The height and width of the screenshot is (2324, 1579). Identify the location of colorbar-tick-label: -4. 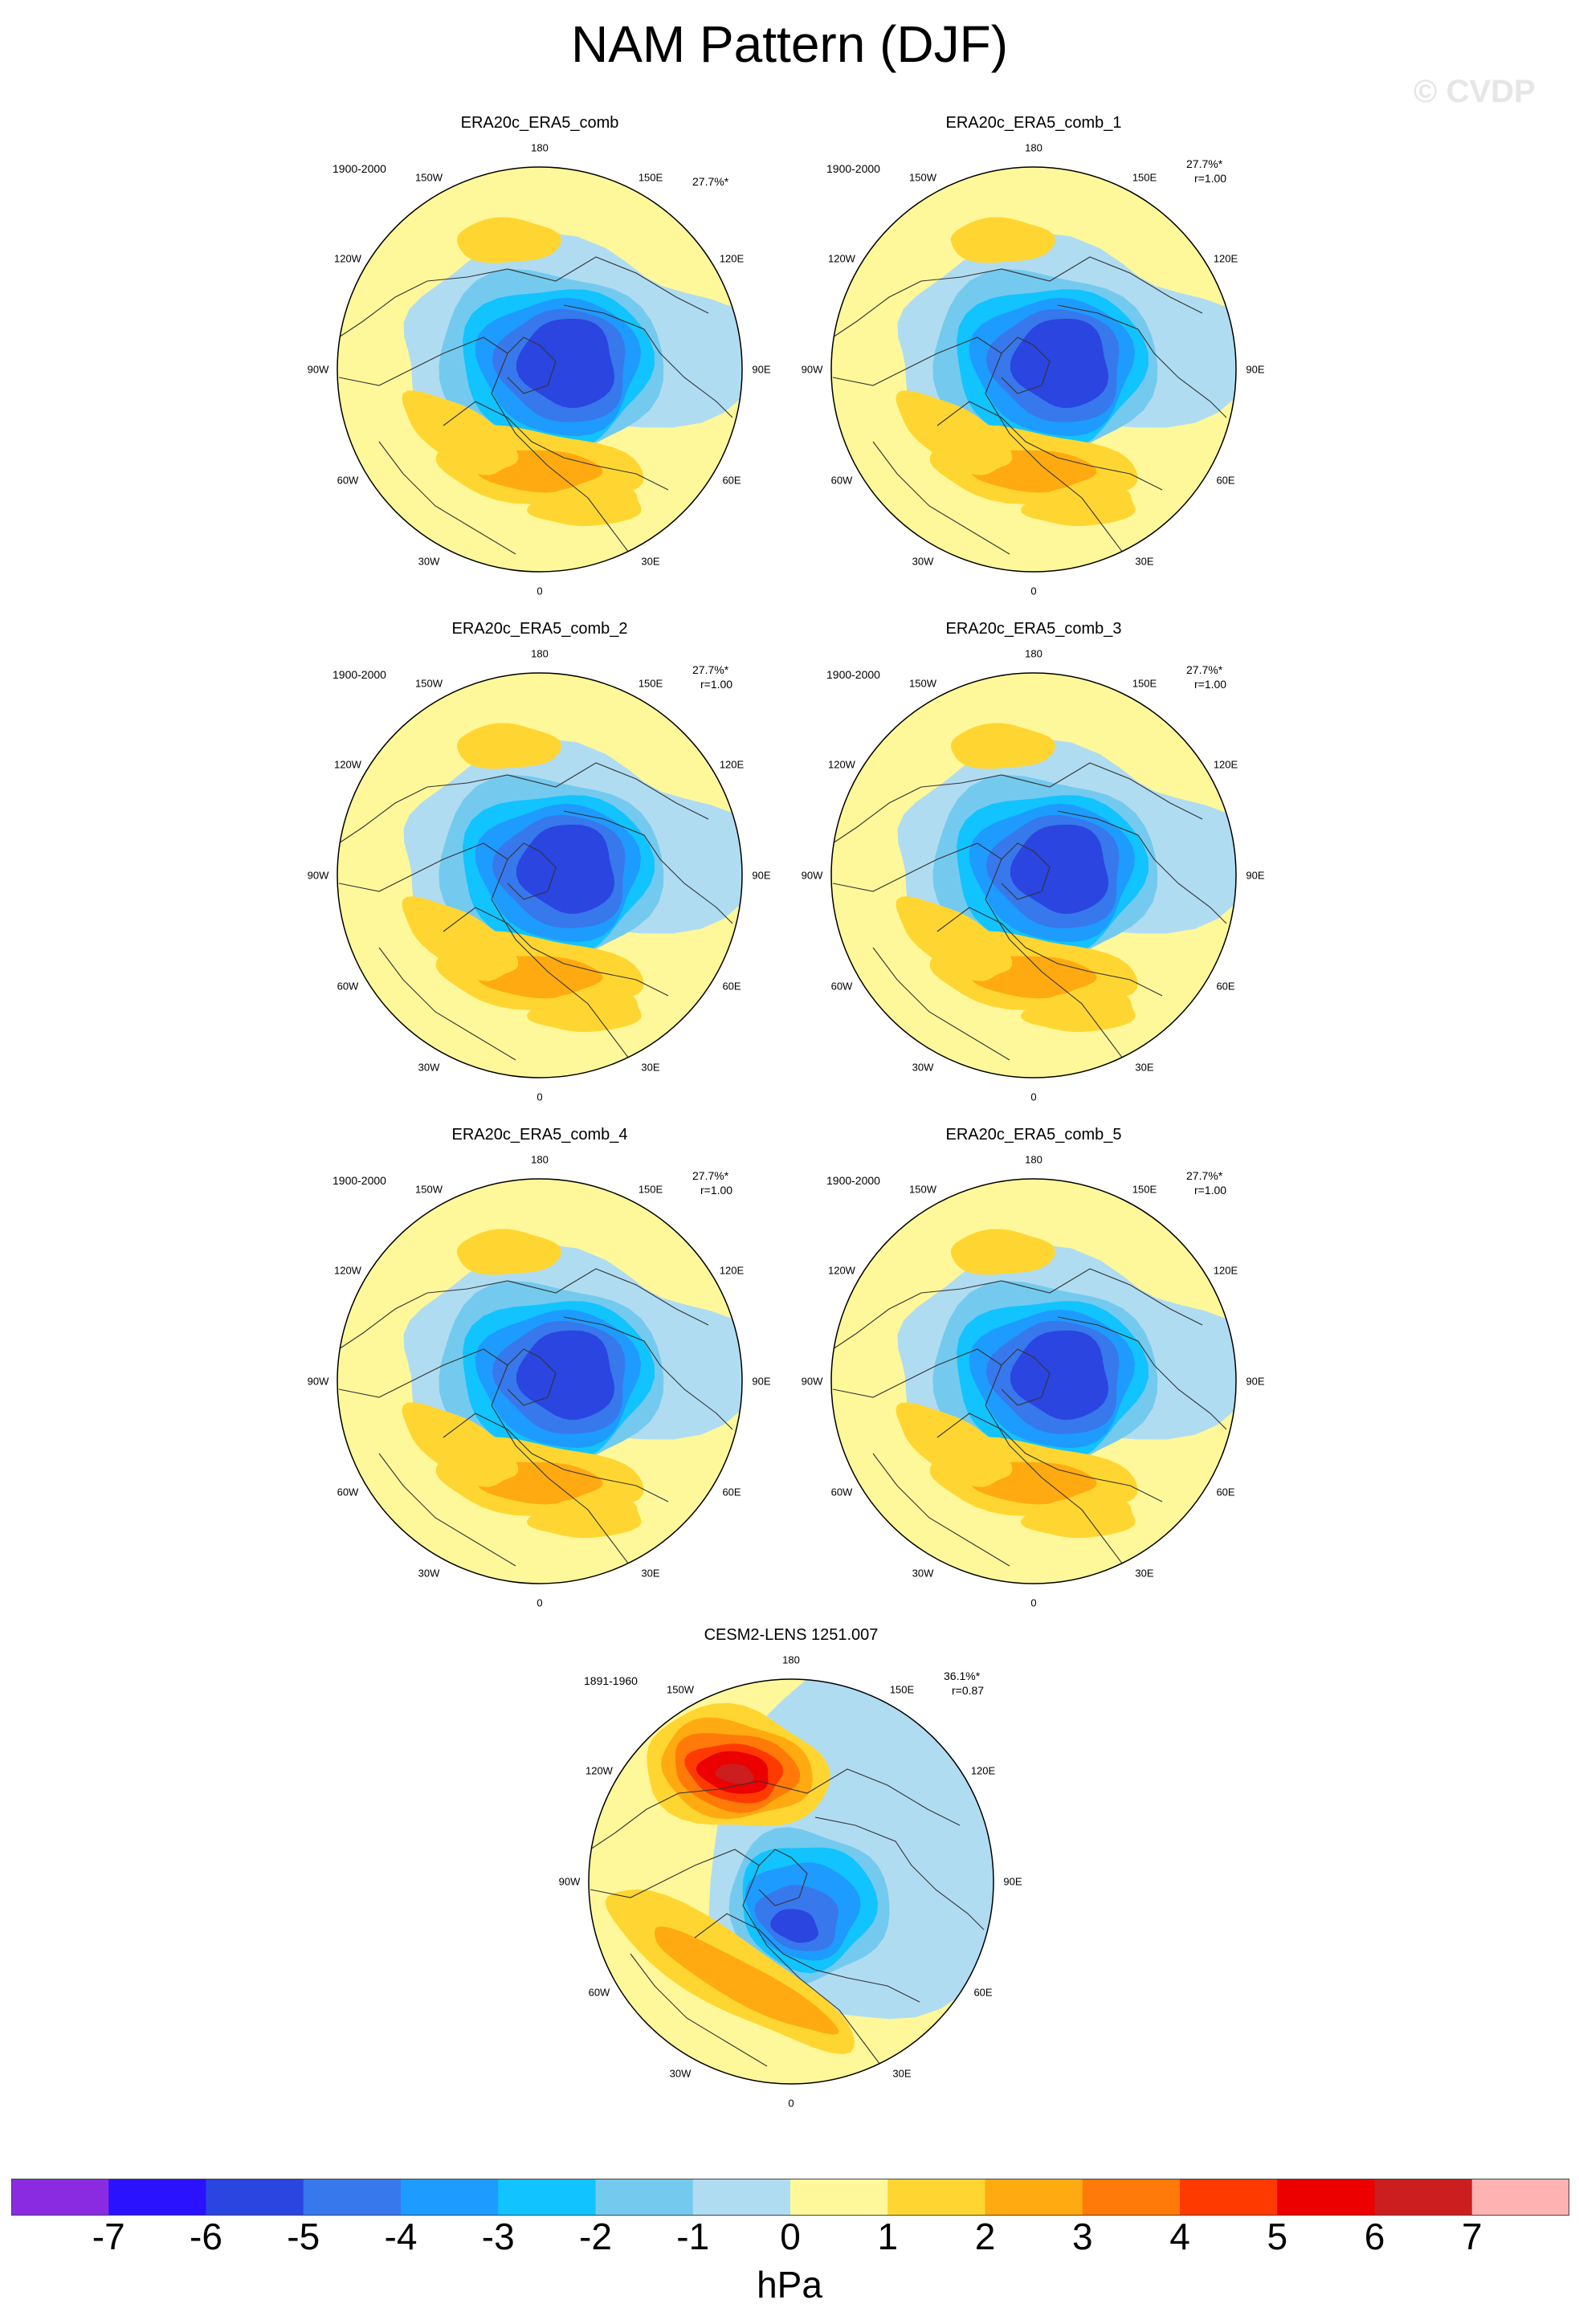
(401, 2236).